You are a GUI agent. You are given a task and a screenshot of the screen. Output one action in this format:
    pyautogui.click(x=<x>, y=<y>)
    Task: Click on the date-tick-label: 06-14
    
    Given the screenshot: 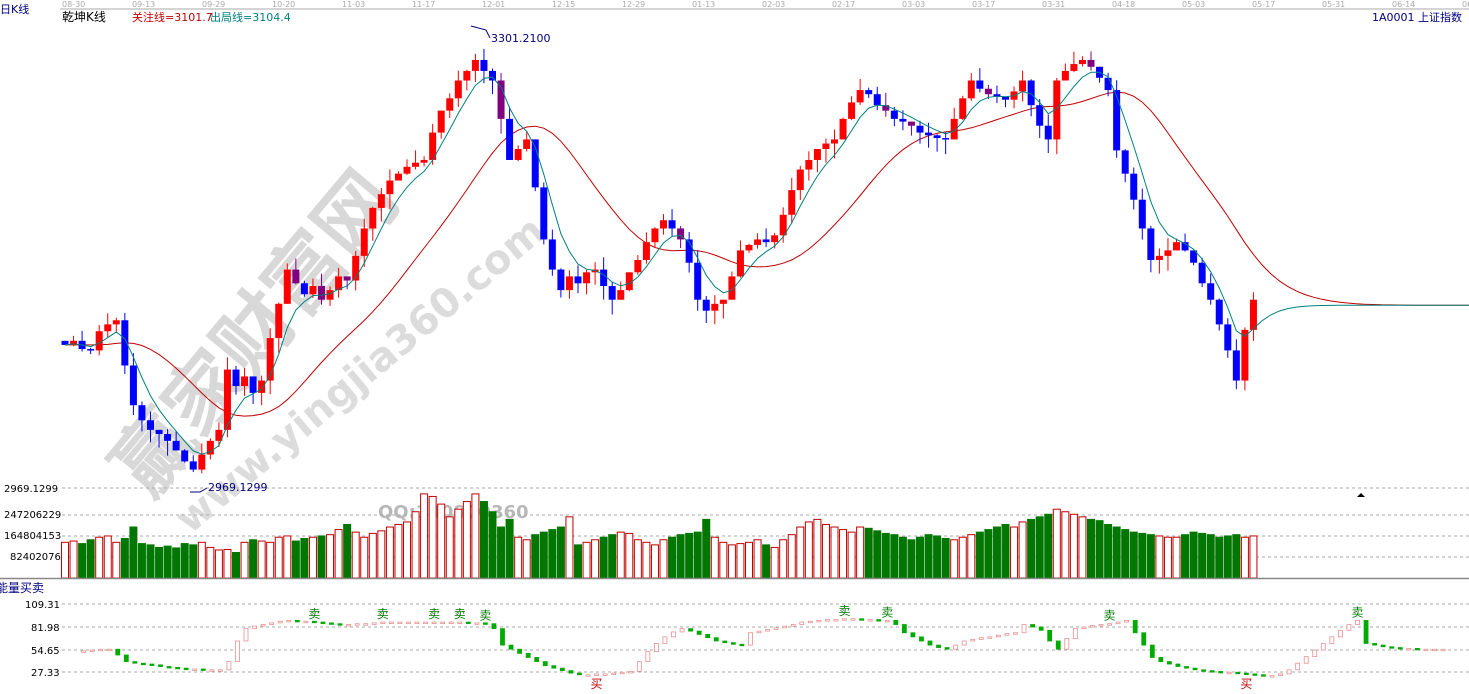 What is the action you would take?
    pyautogui.click(x=1403, y=4)
    